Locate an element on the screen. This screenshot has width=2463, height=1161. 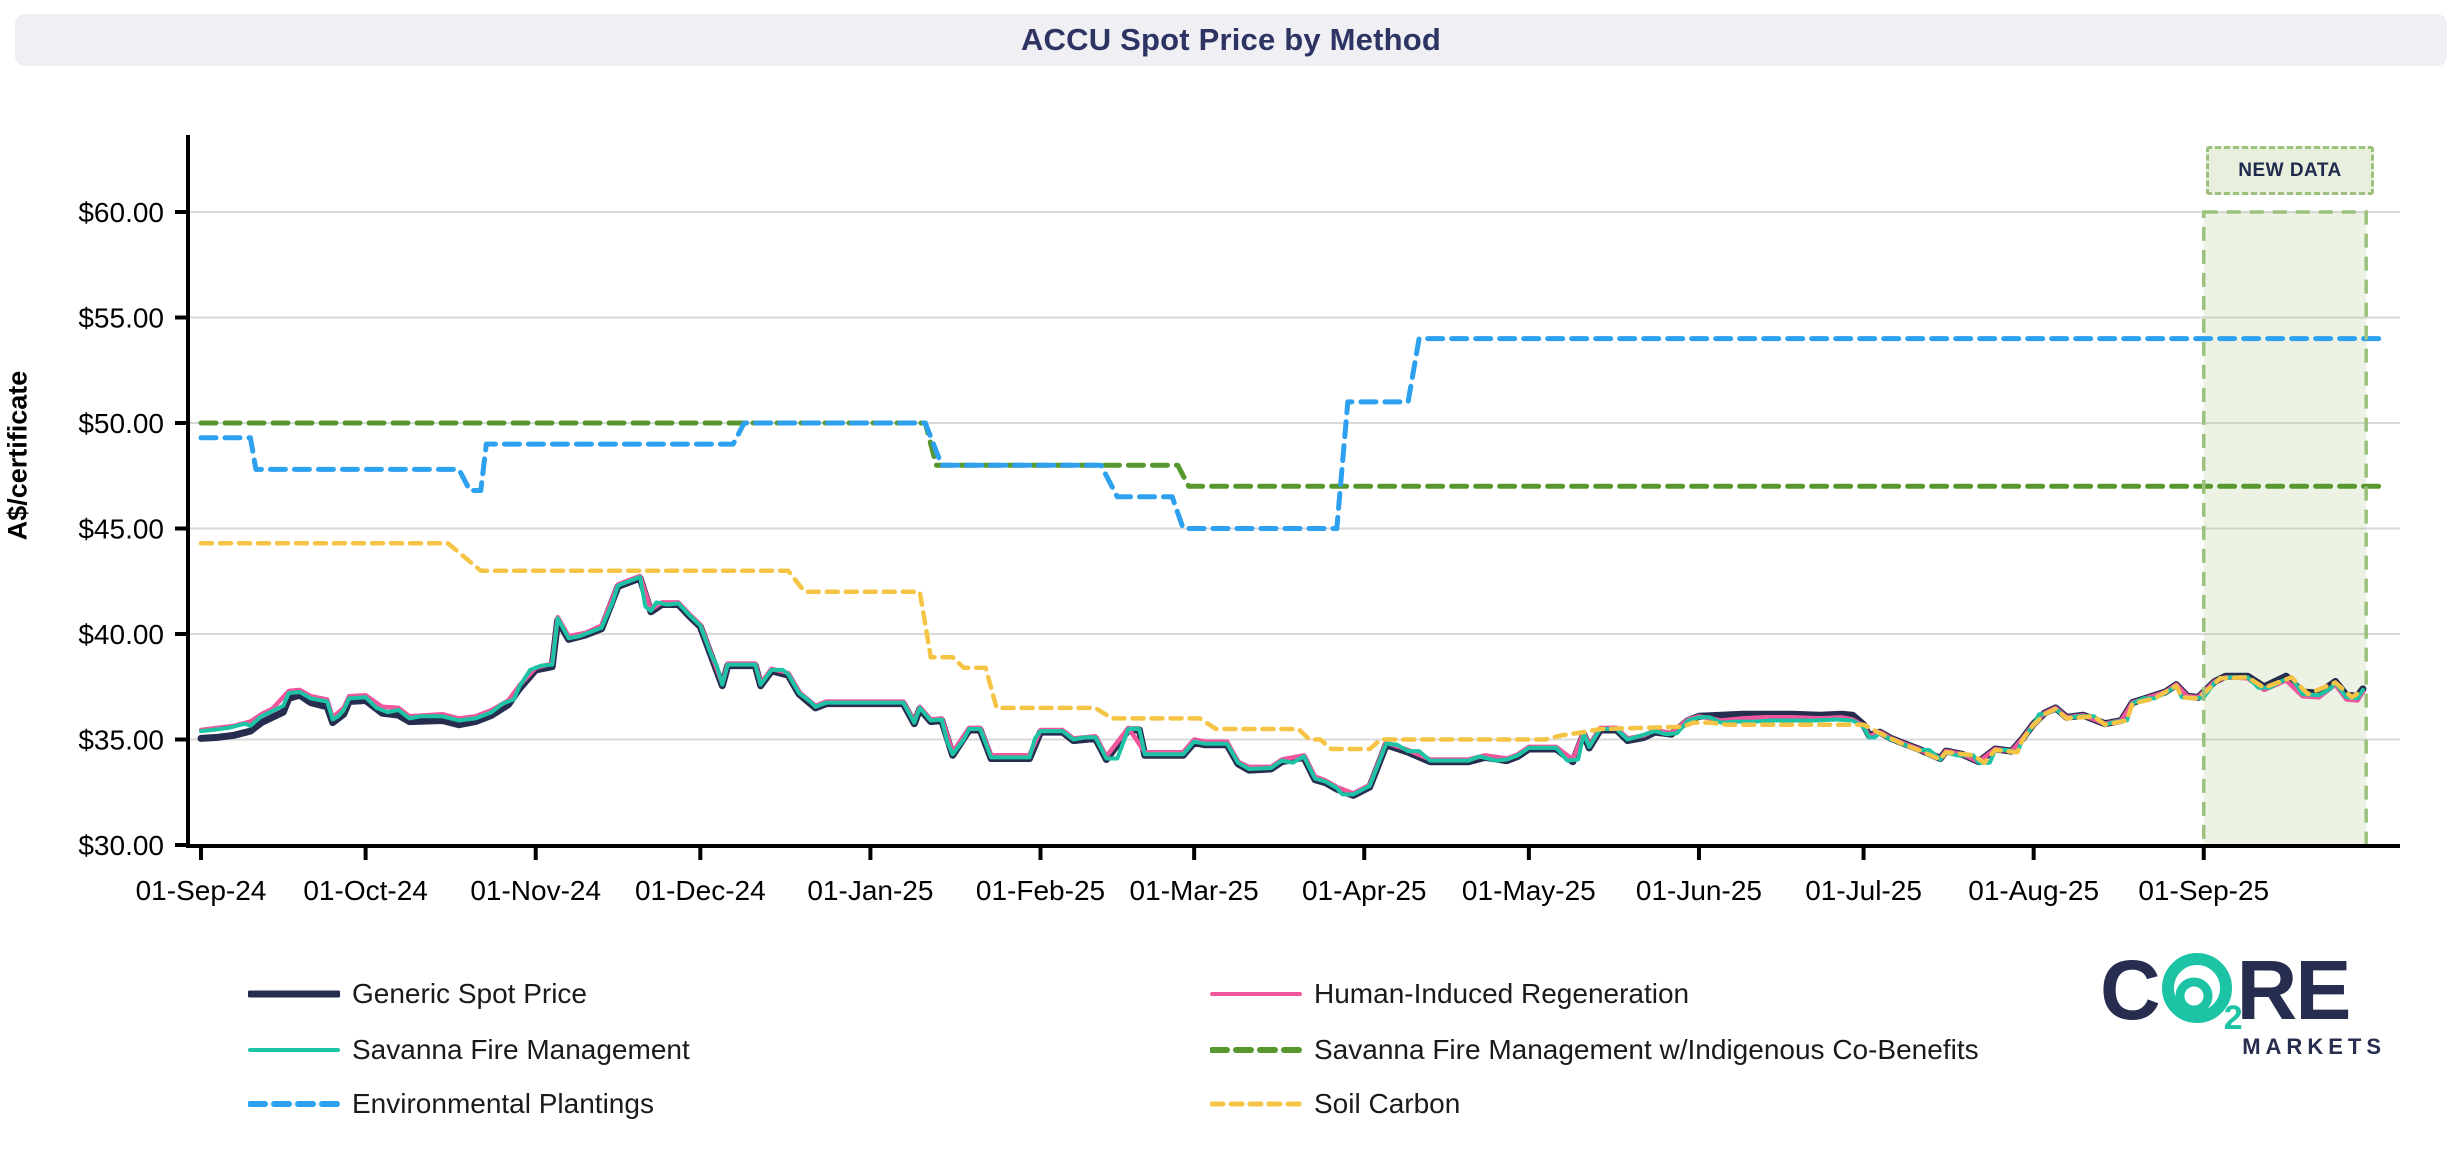
x-tick-label: 01-Oct-24 is located at coordinates (365, 890).